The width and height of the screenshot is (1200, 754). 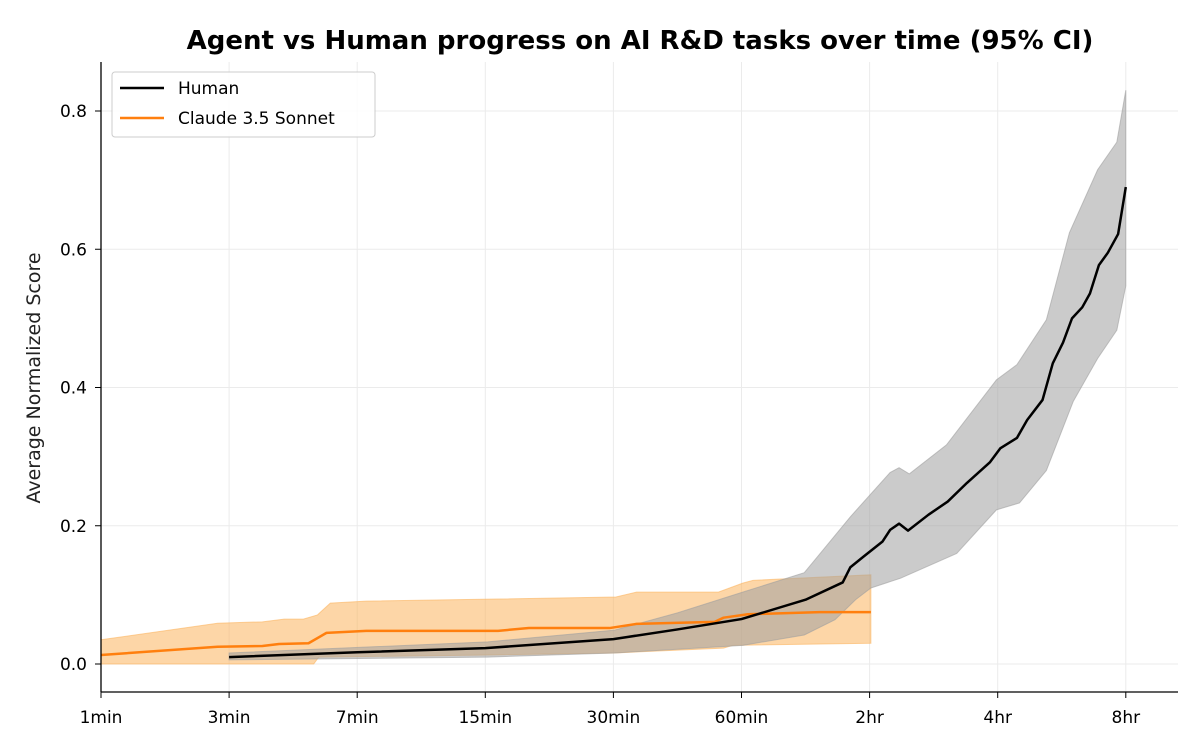 I want to click on legend: Human Claude 3.5 Sonnet, so click(x=243, y=104).